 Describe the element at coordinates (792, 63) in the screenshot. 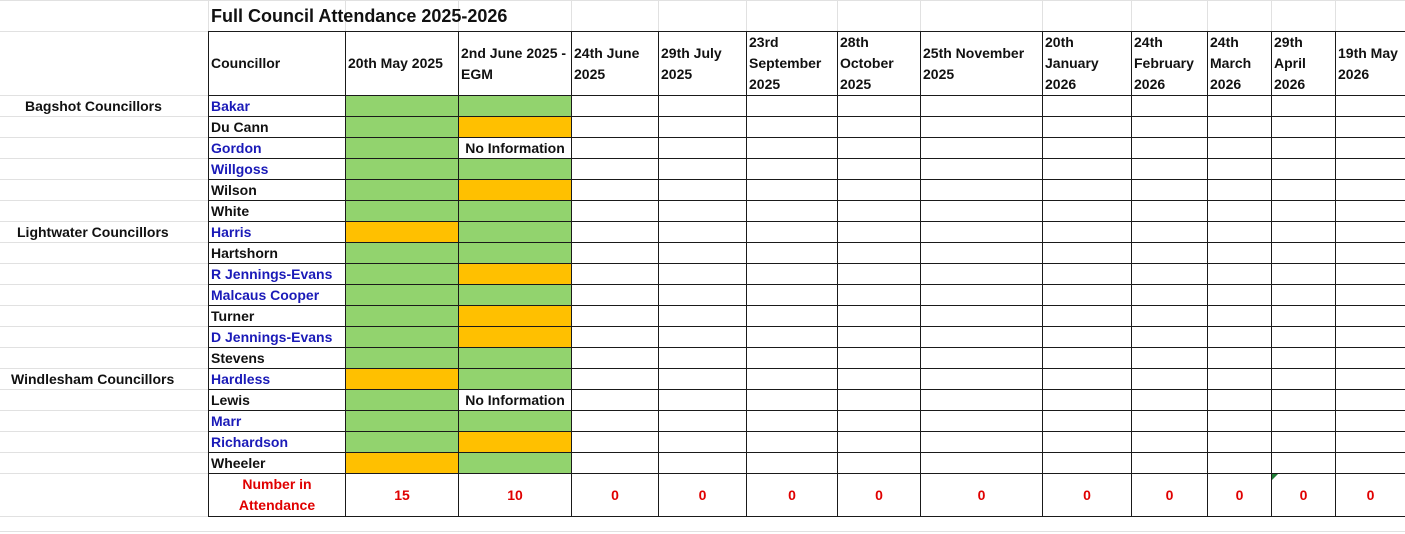

I see `header-date-5: 23rd September 2025` at that location.